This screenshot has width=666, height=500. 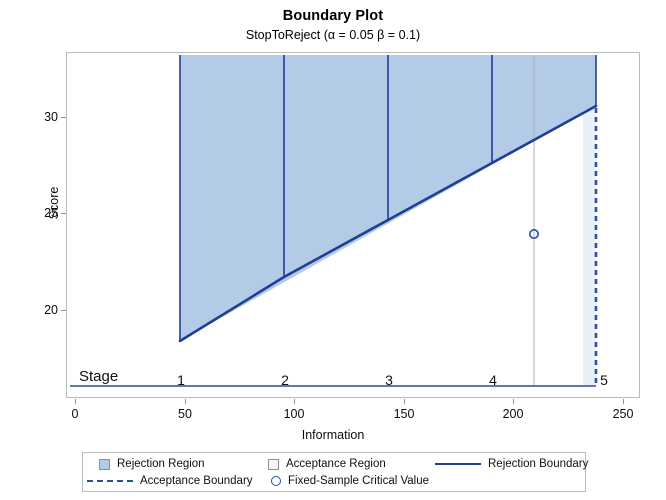 What do you see at coordinates (359, 481) in the screenshot?
I see `legend-label-fixed-sample-critical-value: Fixed-Sample Critical Value` at bounding box center [359, 481].